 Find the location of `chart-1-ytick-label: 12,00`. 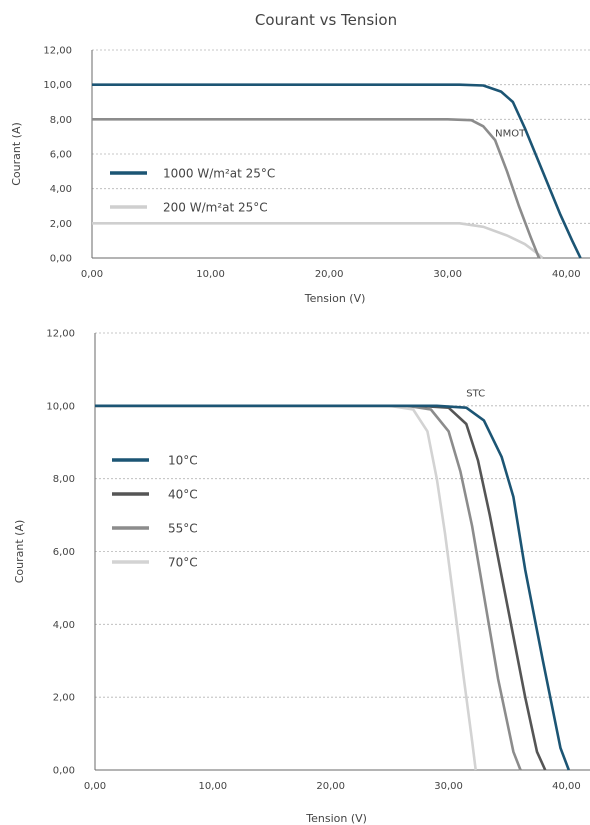

chart-1-ytick-label: 12,00 is located at coordinates (57, 51).